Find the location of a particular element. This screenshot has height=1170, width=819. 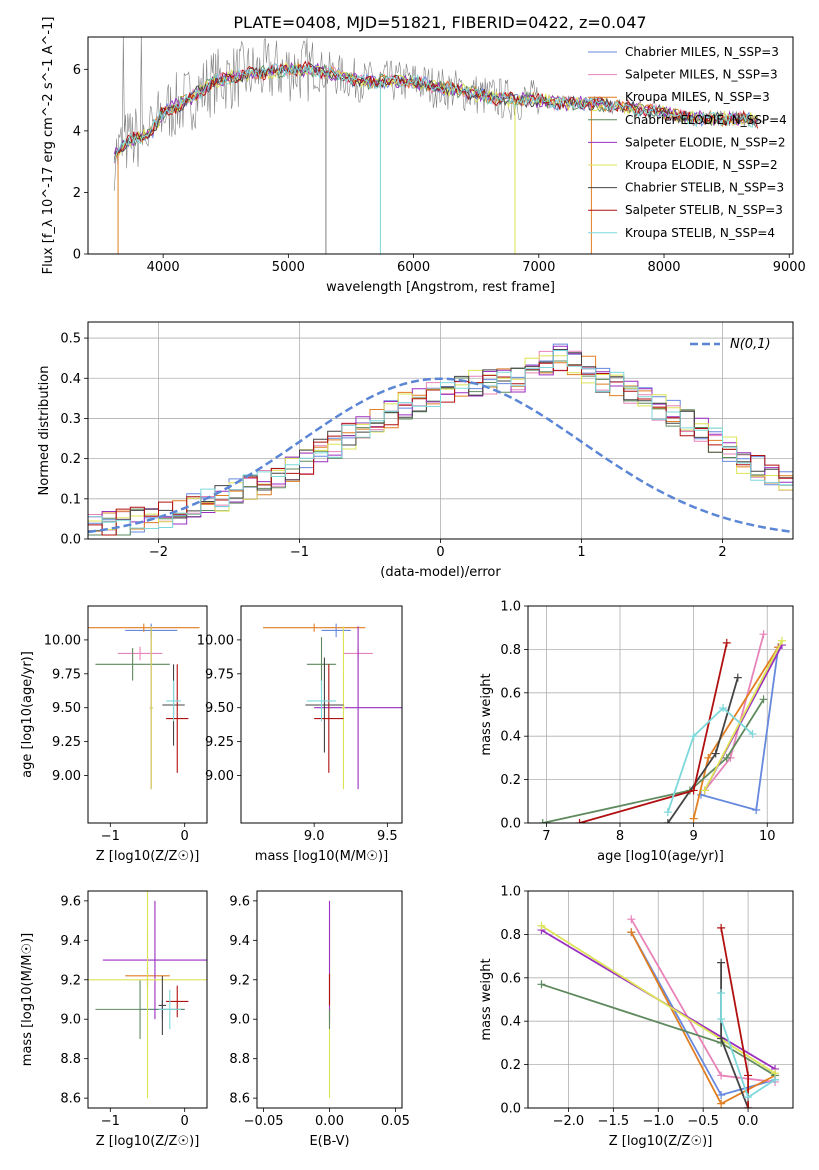

y-tick-label: 9.4 is located at coordinates (239, 941).